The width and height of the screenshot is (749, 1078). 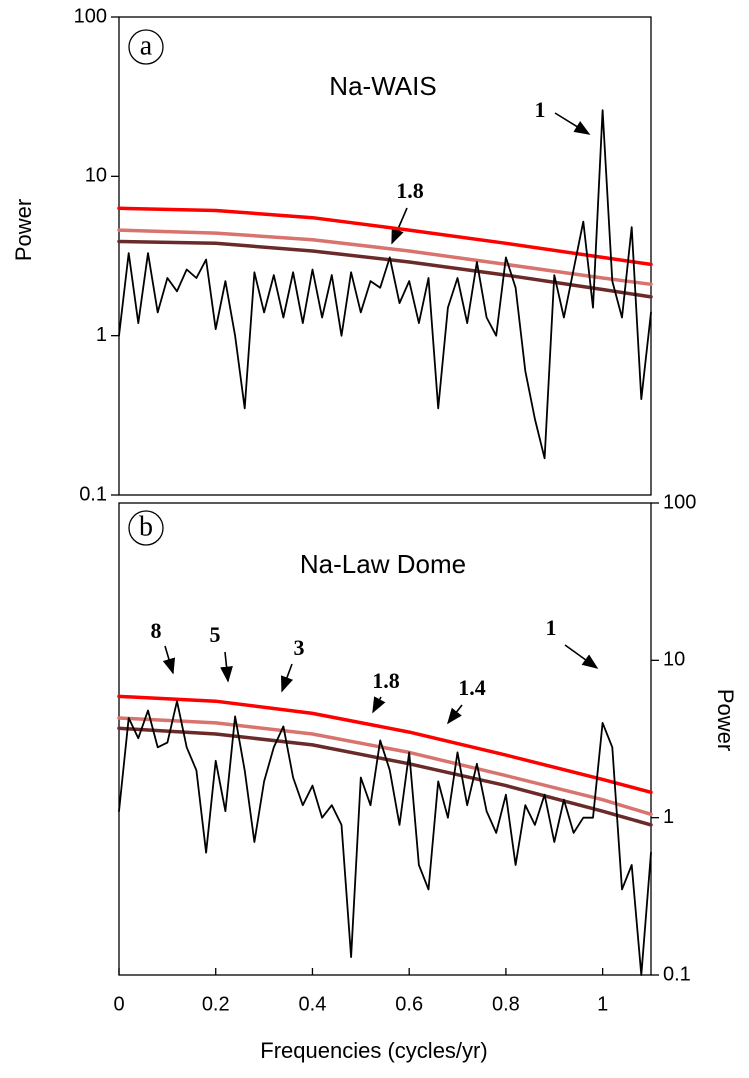 What do you see at coordinates (383, 564) in the screenshot?
I see `panel-title: Na-Law Dome` at bounding box center [383, 564].